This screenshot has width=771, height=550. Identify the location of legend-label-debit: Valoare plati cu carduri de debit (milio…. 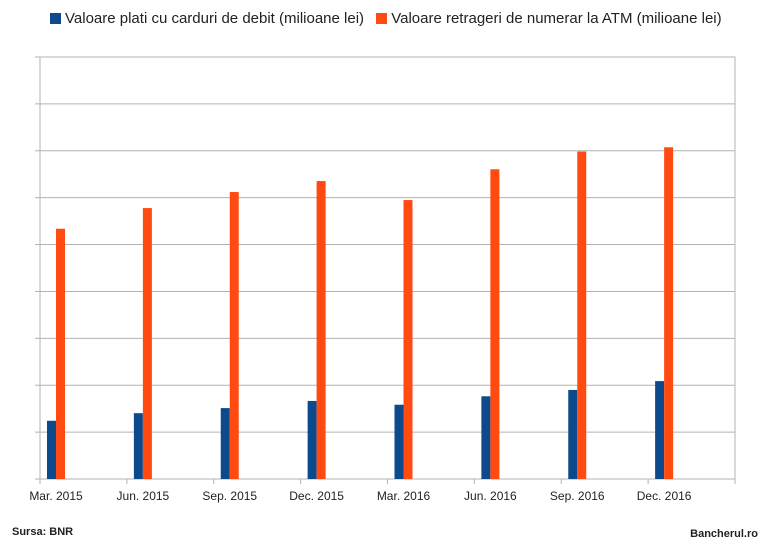
(215, 18).